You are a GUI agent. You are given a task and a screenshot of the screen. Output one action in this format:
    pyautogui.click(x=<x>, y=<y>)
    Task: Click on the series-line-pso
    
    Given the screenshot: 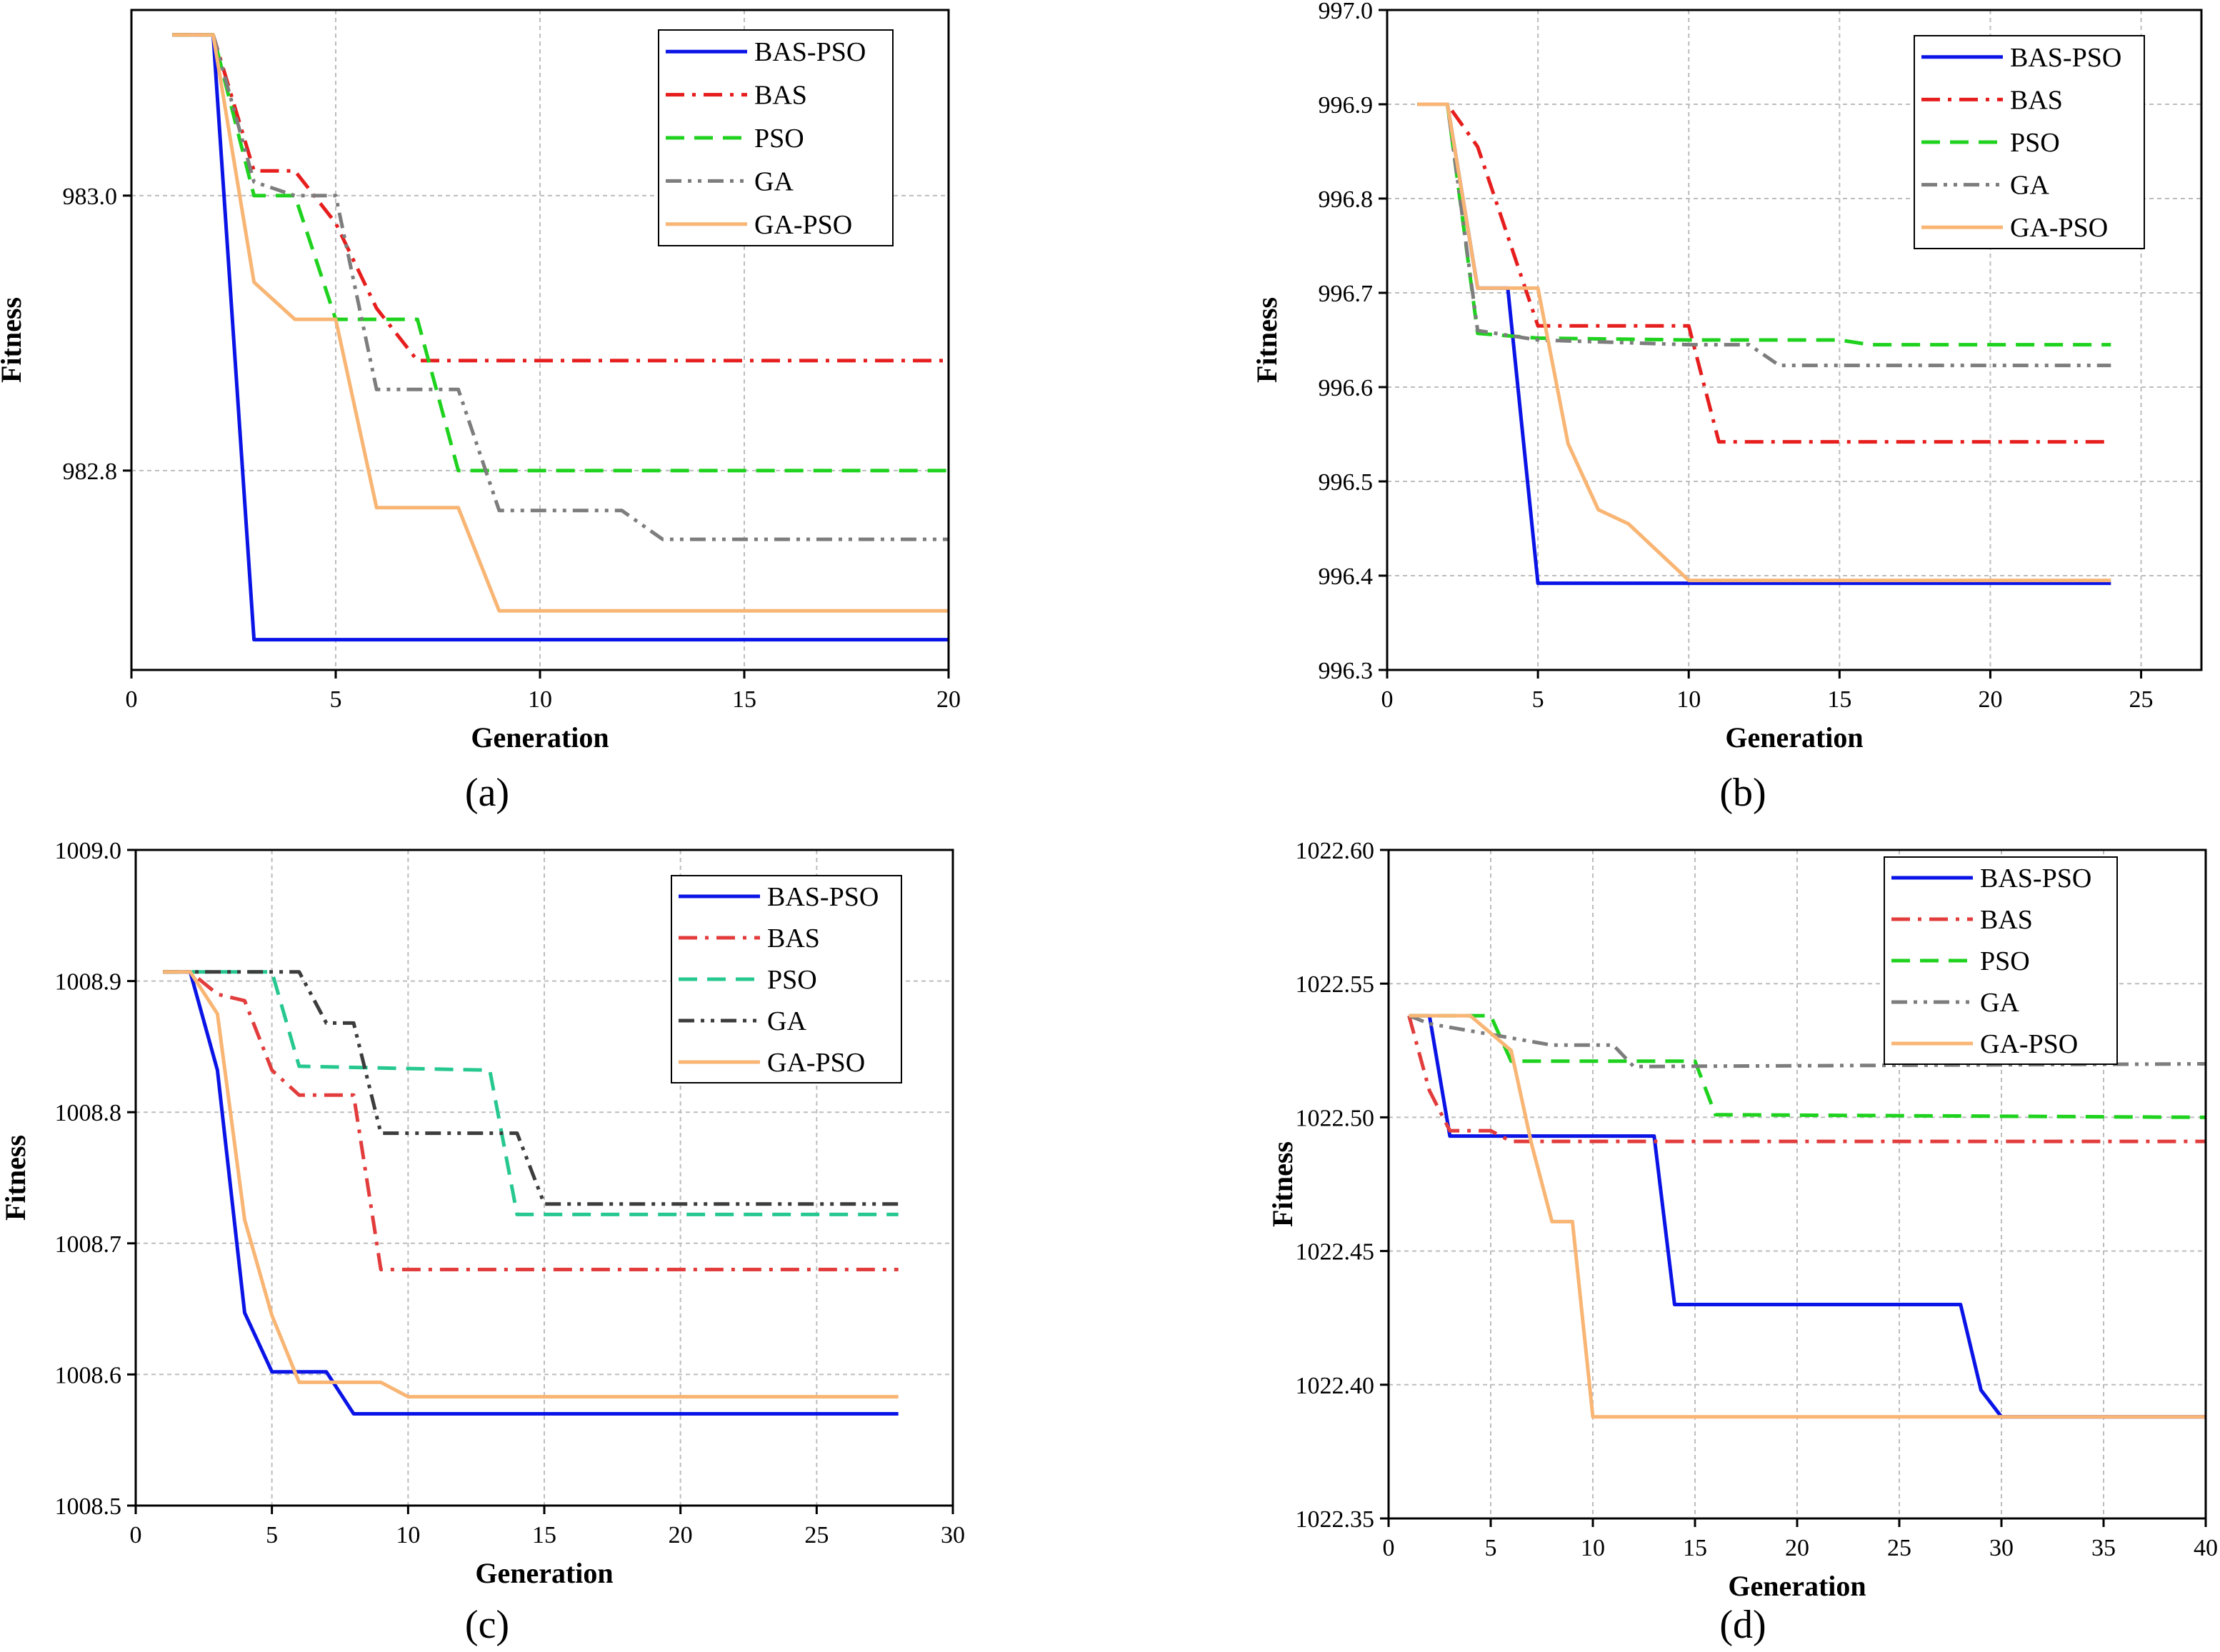 What is the action you would take?
    pyautogui.click(x=1807, y=1066)
    